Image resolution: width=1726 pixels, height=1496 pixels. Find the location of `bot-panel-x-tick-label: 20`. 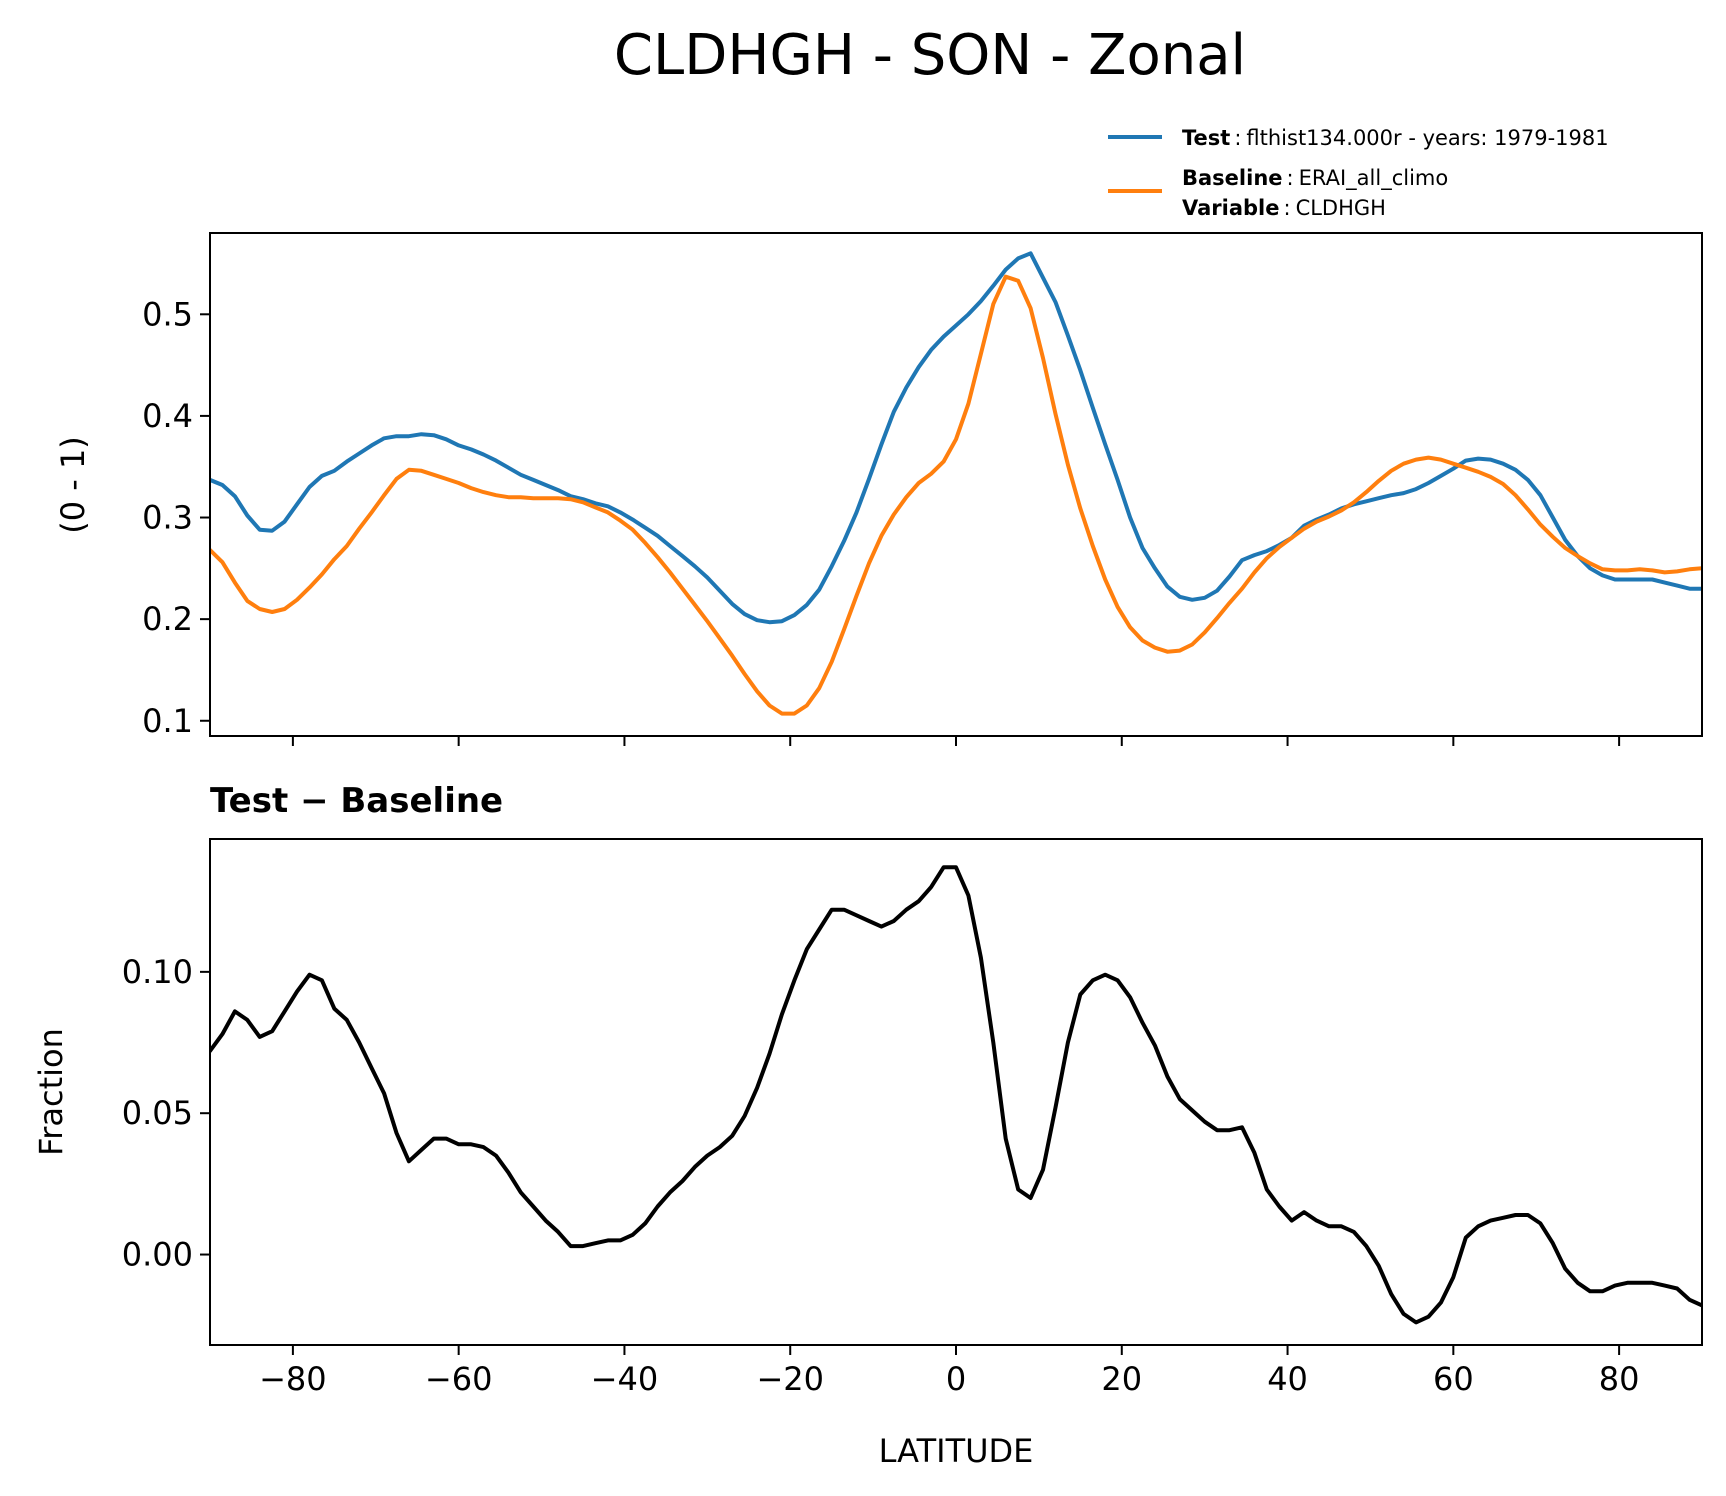

bot-panel-x-tick-label: 20 is located at coordinates (1121, 1379).